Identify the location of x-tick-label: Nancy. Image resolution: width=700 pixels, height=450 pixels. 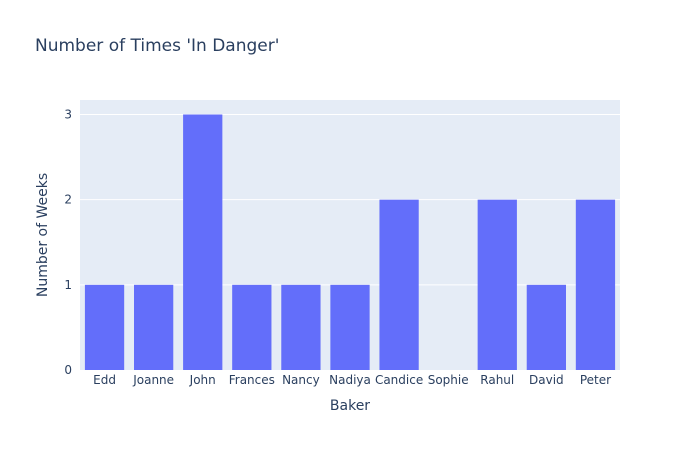
(301, 380).